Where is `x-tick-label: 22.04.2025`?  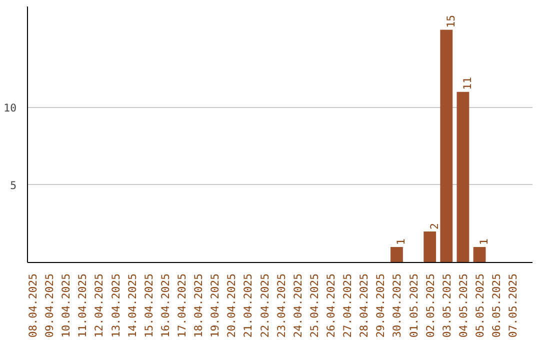
x-tick-label: 22.04.2025 is located at coordinates (265, 306).